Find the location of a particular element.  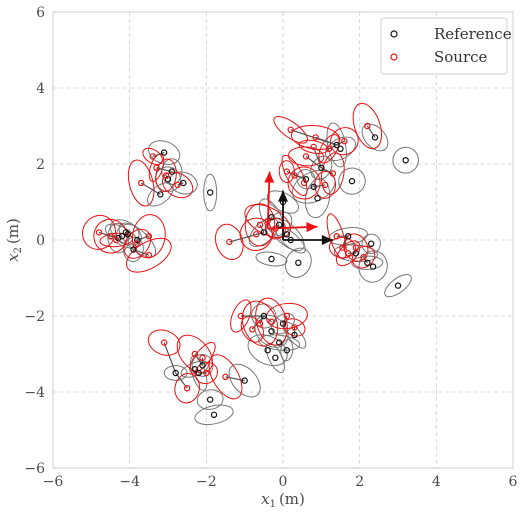

y-tick-label: −4 is located at coordinates (34, 393).